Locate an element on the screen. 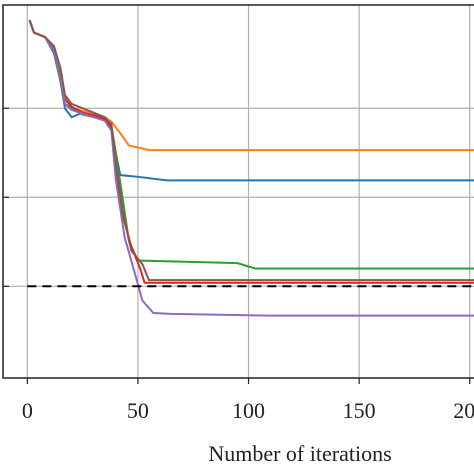 This screenshot has width=474, height=474. x-axis-label: Number of iterations is located at coordinates (299, 453).